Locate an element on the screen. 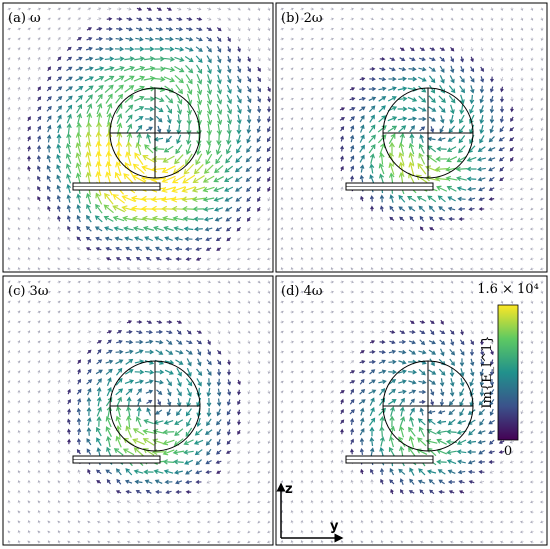 The width and height of the screenshot is (550, 549). panel-label: (a) ω is located at coordinates (24, 18).